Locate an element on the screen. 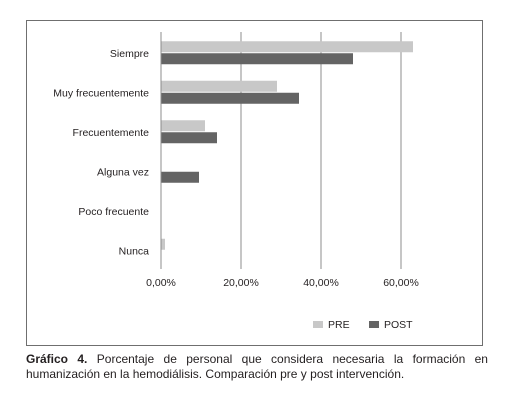 The width and height of the screenshot is (508, 401). category-label: Nunca is located at coordinates (134, 251).